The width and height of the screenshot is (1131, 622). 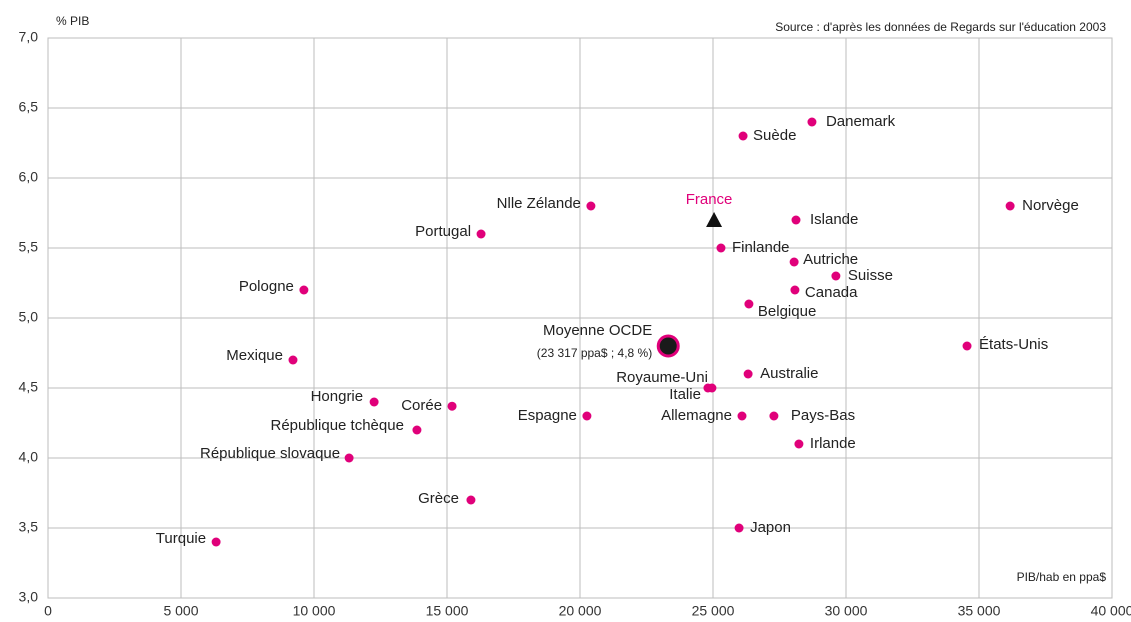 What do you see at coordinates (714, 219) in the screenshot?
I see `highlight-point` at bounding box center [714, 219].